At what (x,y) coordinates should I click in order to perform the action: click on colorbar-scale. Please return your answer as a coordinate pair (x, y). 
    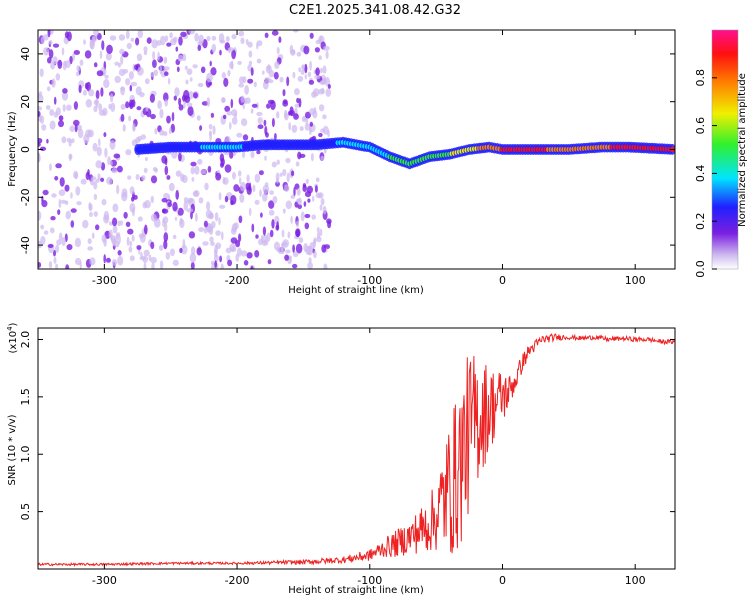
    Looking at the image, I should click on (725, 149).